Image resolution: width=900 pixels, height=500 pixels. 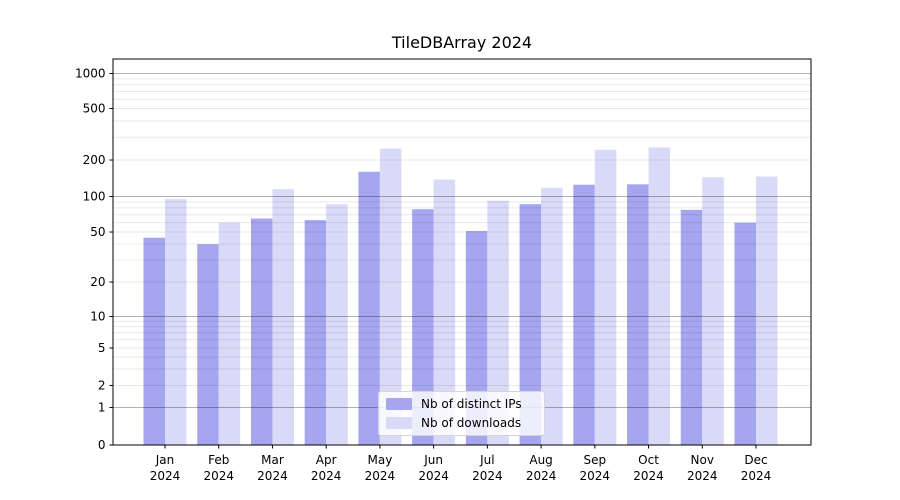 I want to click on x-tick-label-year-aug: 2024, so click(x=541, y=476).